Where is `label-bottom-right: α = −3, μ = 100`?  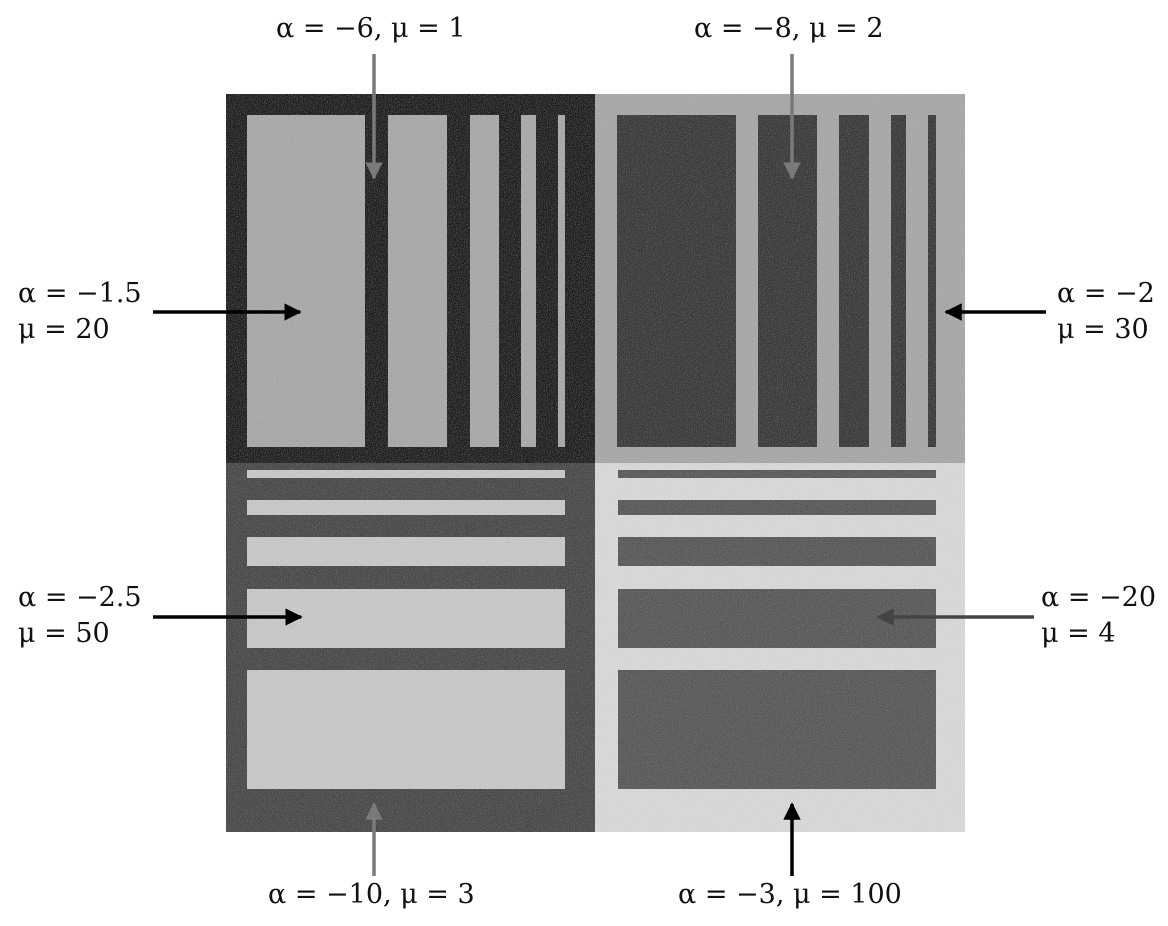
label-bottom-right: α = −3, μ = 100 is located at coordinates (790, 894).